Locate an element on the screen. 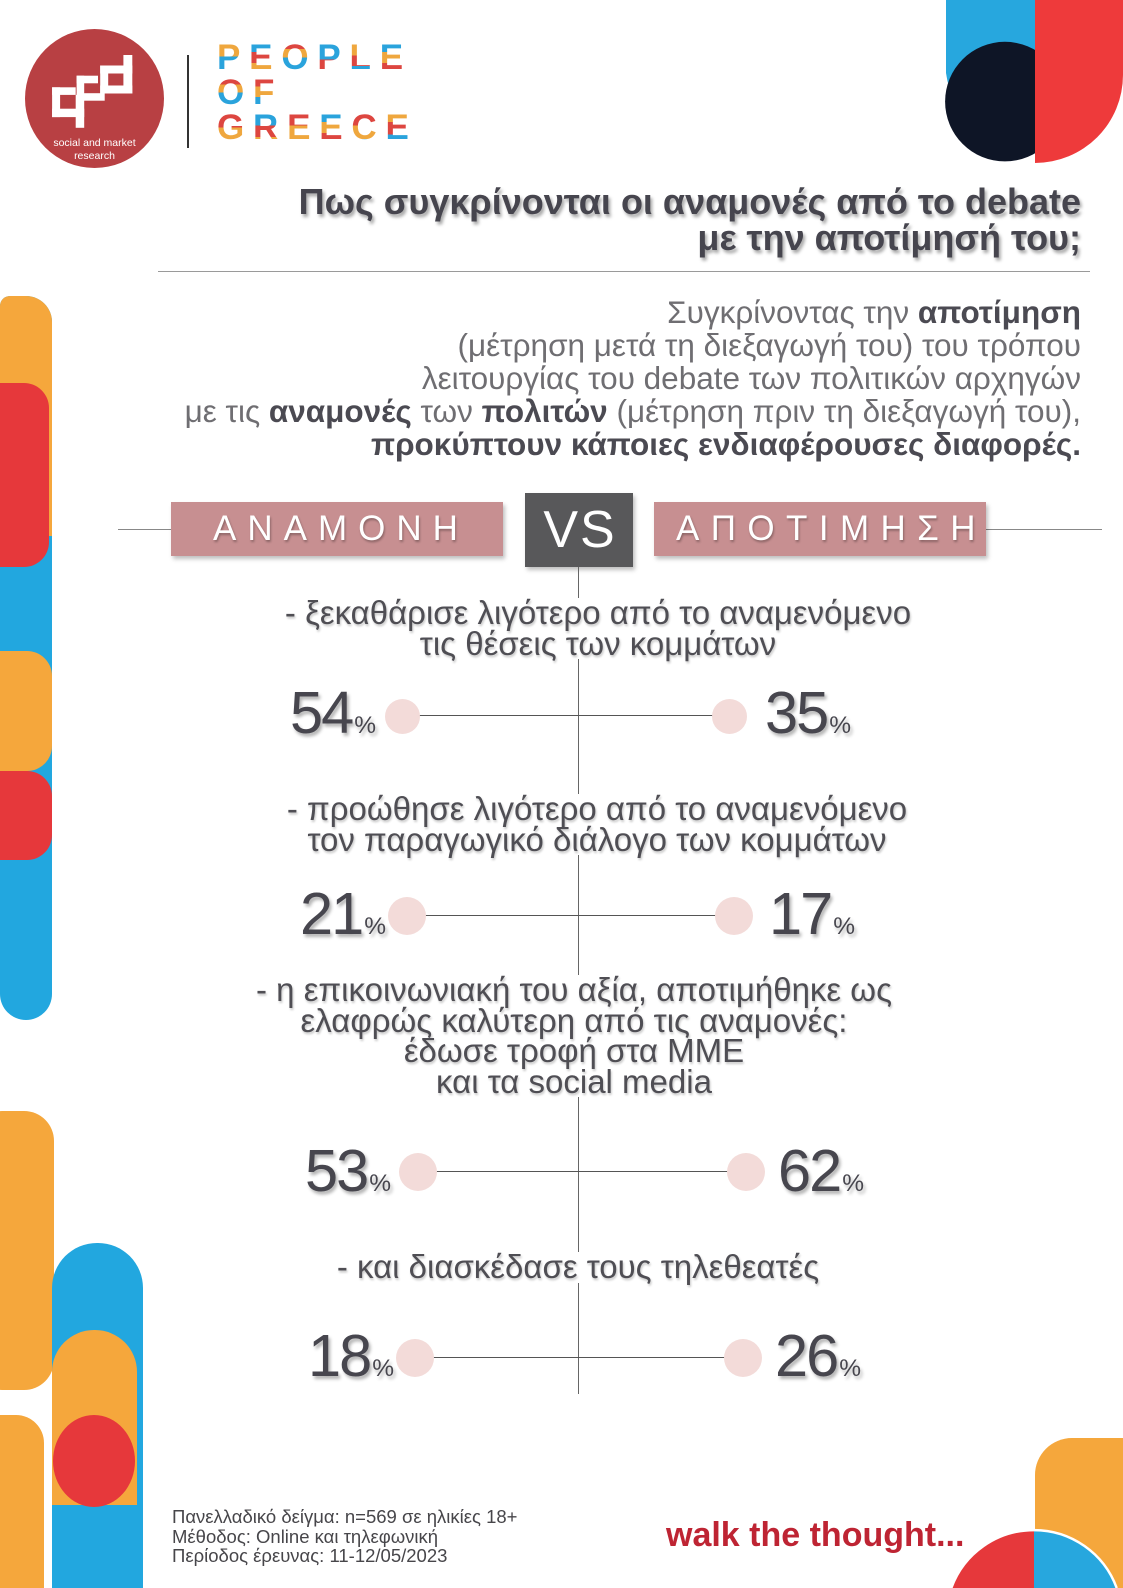  svg-text: social and market is located at coordinates (94, 143).